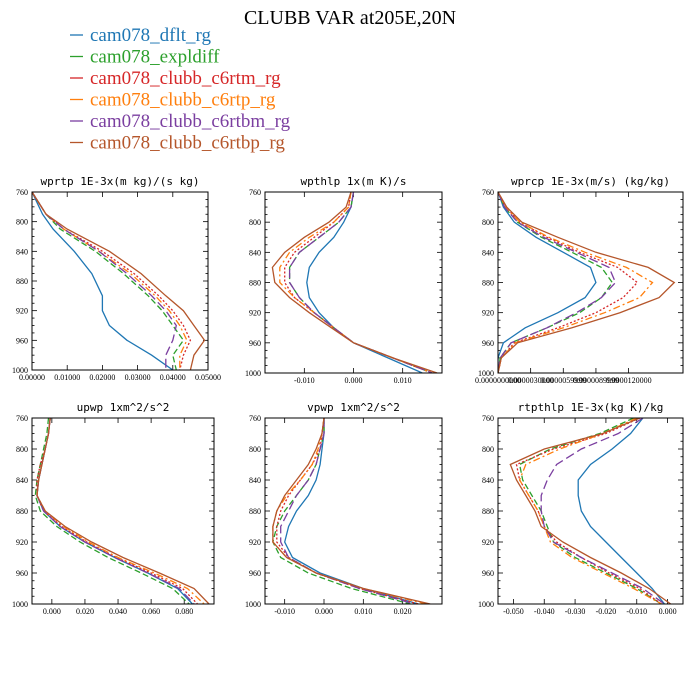 The image size is (700, 700). I want to click on series-line-cam078_expldiff, so click(341, 511).